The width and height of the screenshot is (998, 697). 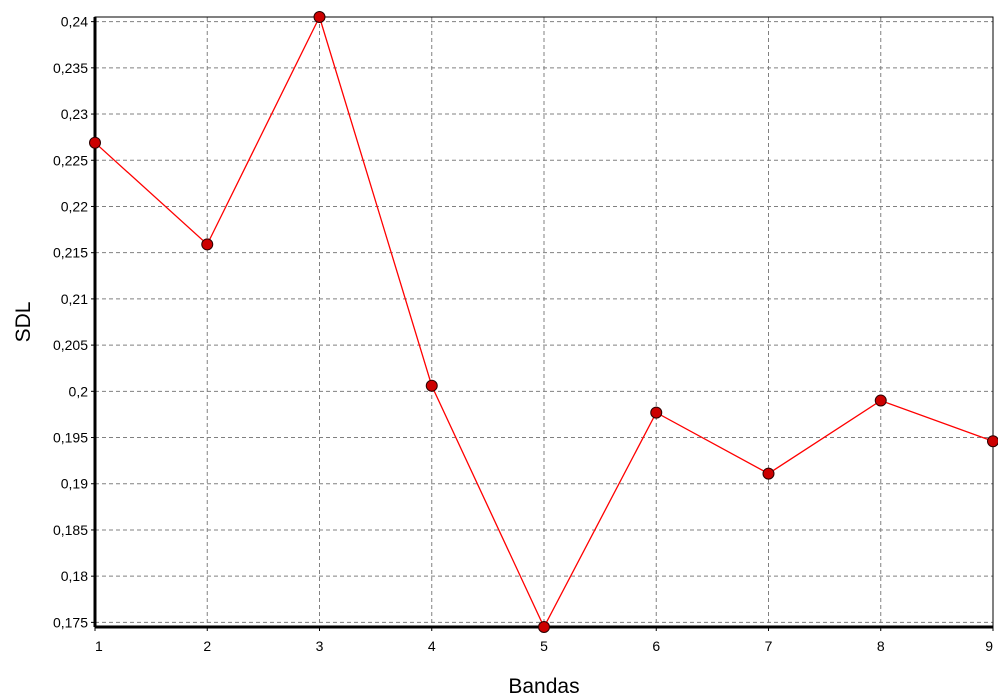 What do you see at coordinates (432, 646) in the screenshot?
I see `x-tick-label: 4` at bounding box center [432, 646].